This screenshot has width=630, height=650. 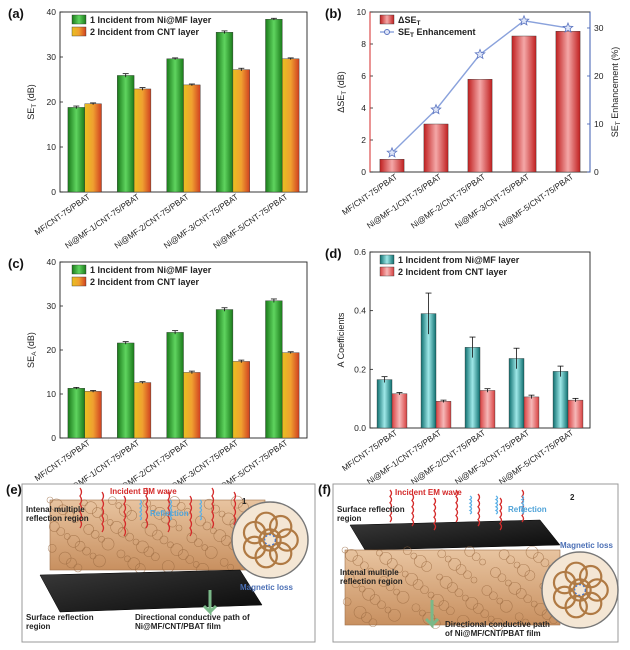 I want to click on incidence-number: 2, so click(x=572, y=497).